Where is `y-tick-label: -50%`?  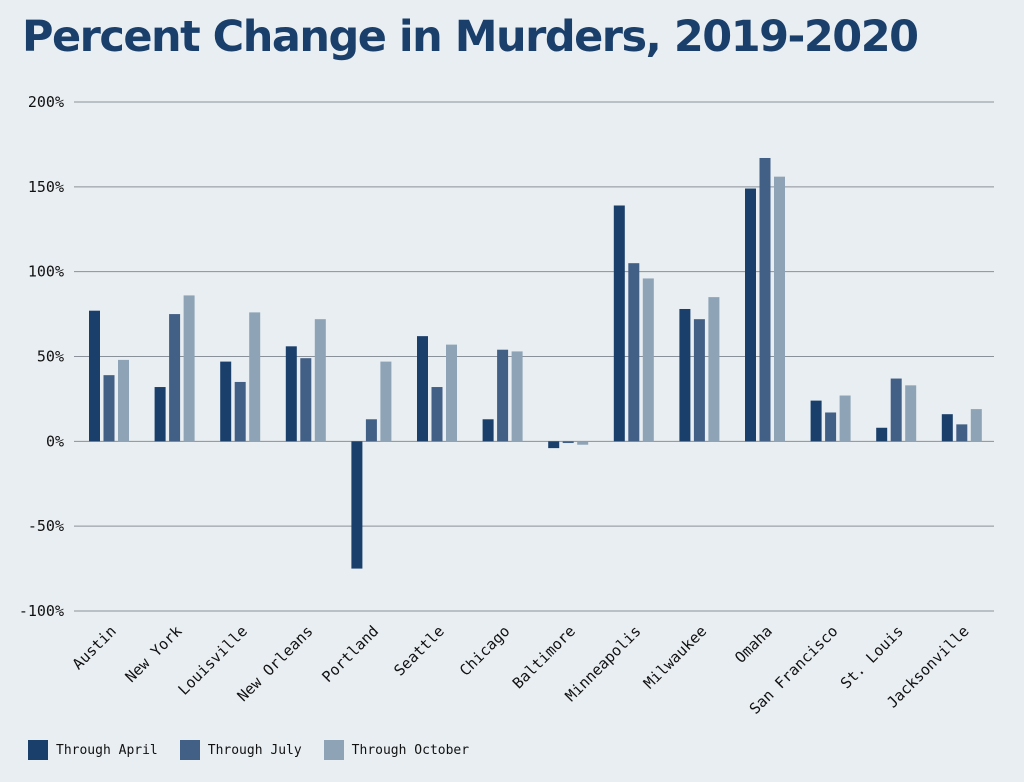
y-tick-label: -50% is located at coordinates (46, 526).